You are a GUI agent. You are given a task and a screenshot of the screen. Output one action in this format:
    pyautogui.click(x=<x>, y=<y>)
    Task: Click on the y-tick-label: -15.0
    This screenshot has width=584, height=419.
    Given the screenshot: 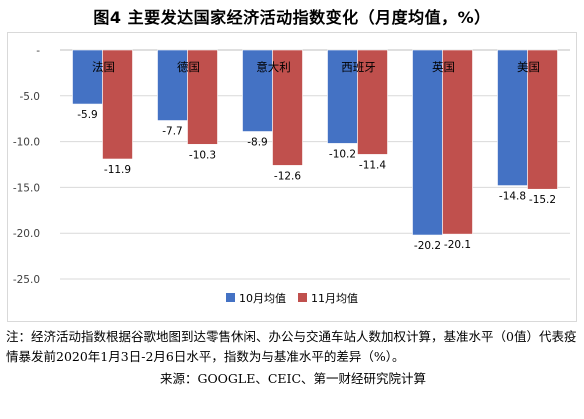 What is the action you would take?
    pyautogui.click(x=26, y=188)
    